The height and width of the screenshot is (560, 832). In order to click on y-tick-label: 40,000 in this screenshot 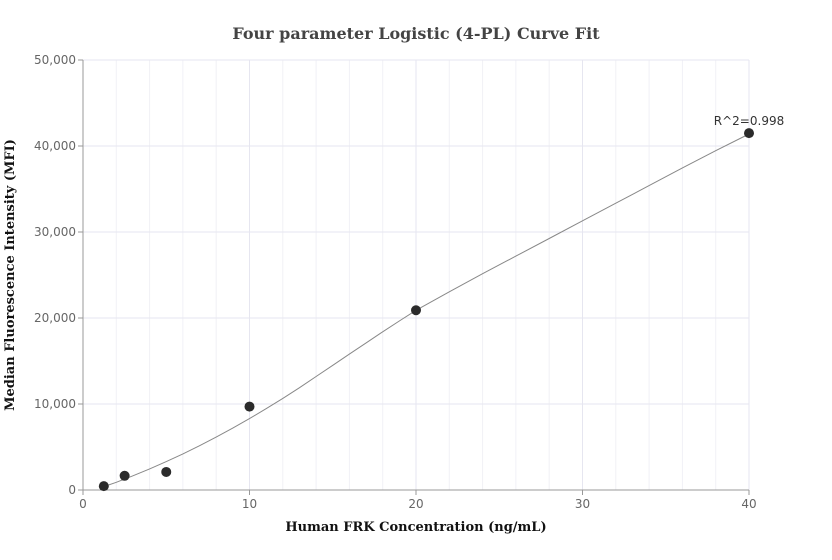, I will do `click(55, 146)`.